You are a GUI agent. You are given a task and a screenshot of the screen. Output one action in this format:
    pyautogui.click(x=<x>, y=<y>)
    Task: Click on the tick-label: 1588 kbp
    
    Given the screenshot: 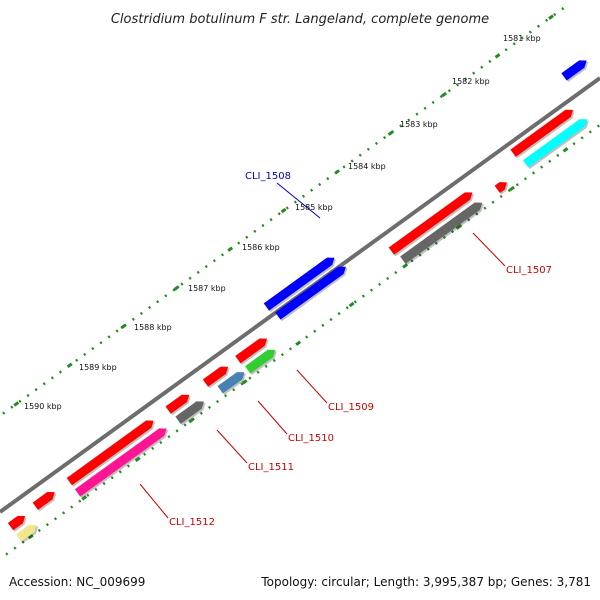 What is the action you would take?
    pyautogui.click(x=153, y=327)
    